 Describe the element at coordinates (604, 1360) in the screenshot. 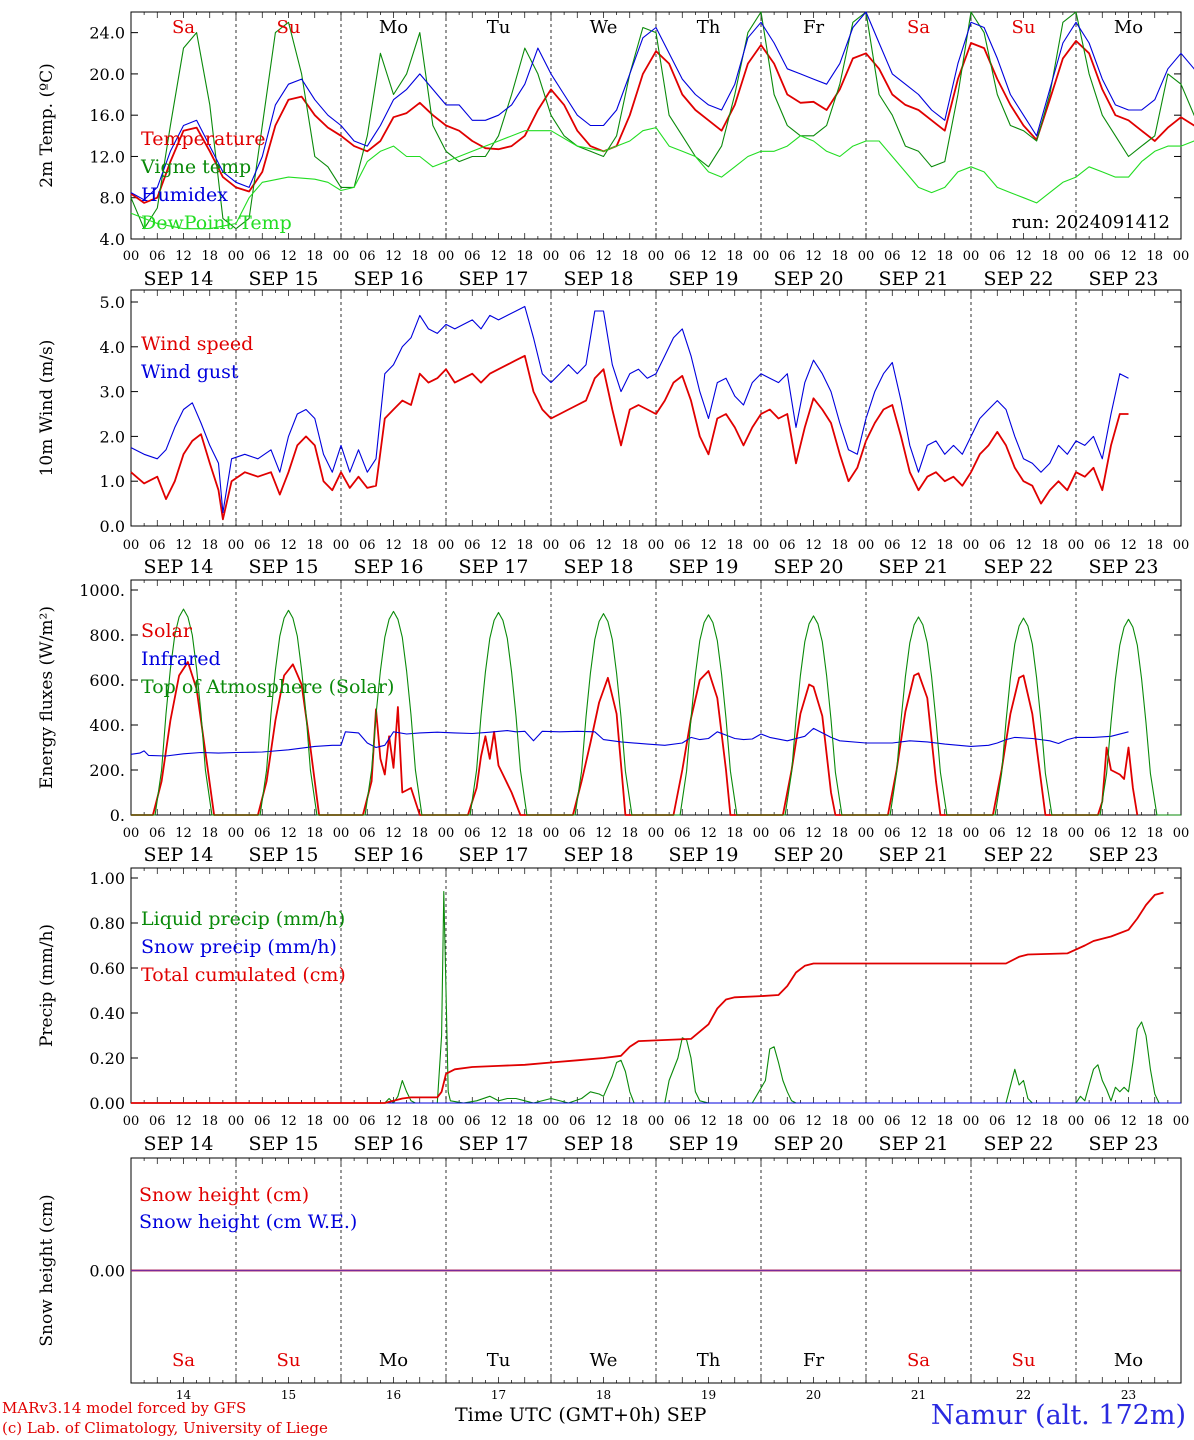

I see `weekday-label-bottom: We` at that location.